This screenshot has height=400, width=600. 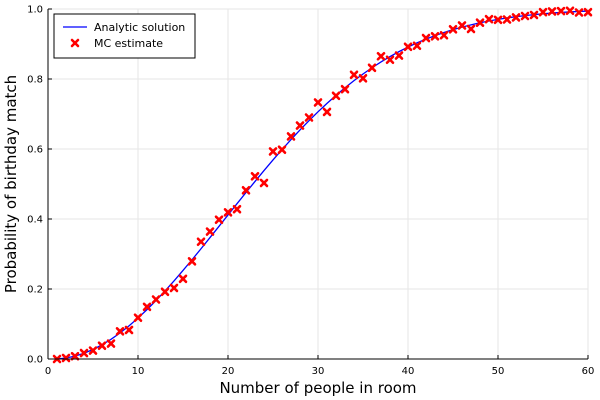 What do you see at coordinates (75, 43) in the screenshot?
I see `legend-marker-swatch` at bounding box center [75, 43].